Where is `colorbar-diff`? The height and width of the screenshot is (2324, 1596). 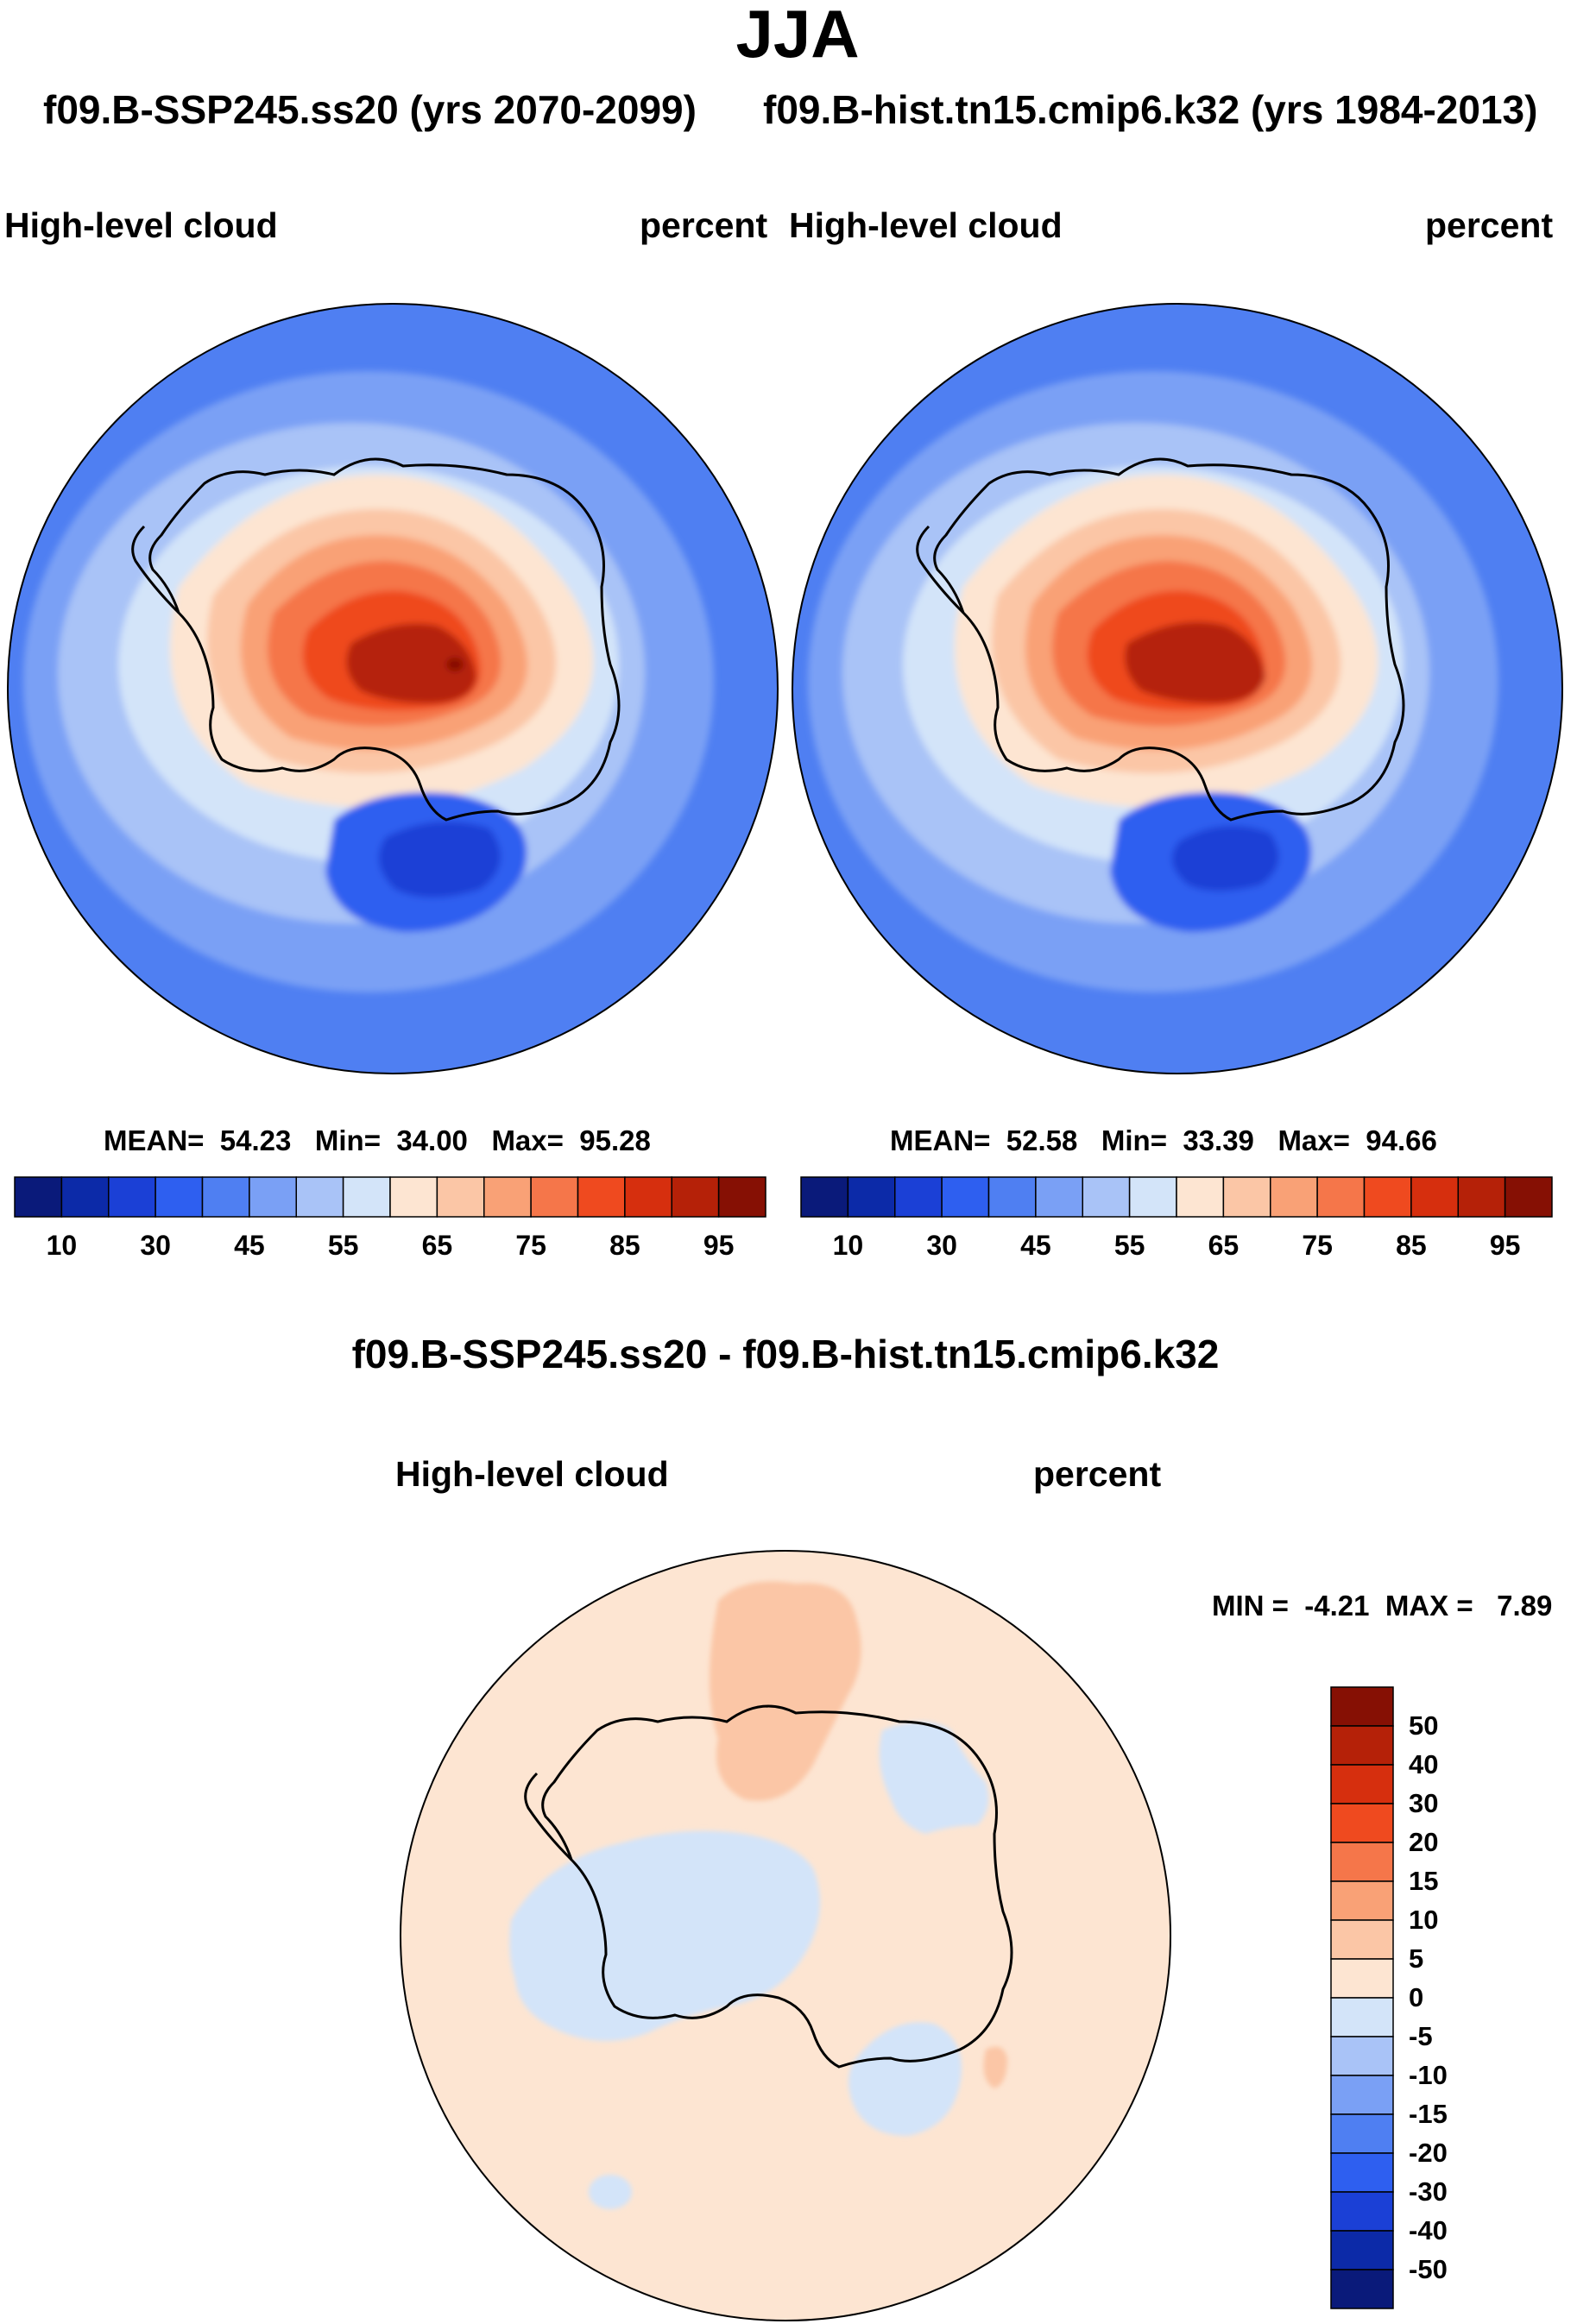 colorbar-diff is located at coordinates (1362, 1997).